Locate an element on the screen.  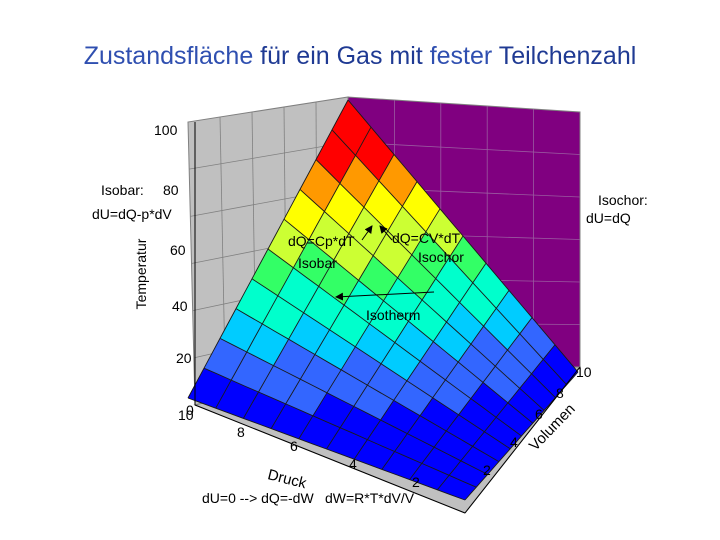
p-tick-4: 4 is located at coordinates (353, 464).